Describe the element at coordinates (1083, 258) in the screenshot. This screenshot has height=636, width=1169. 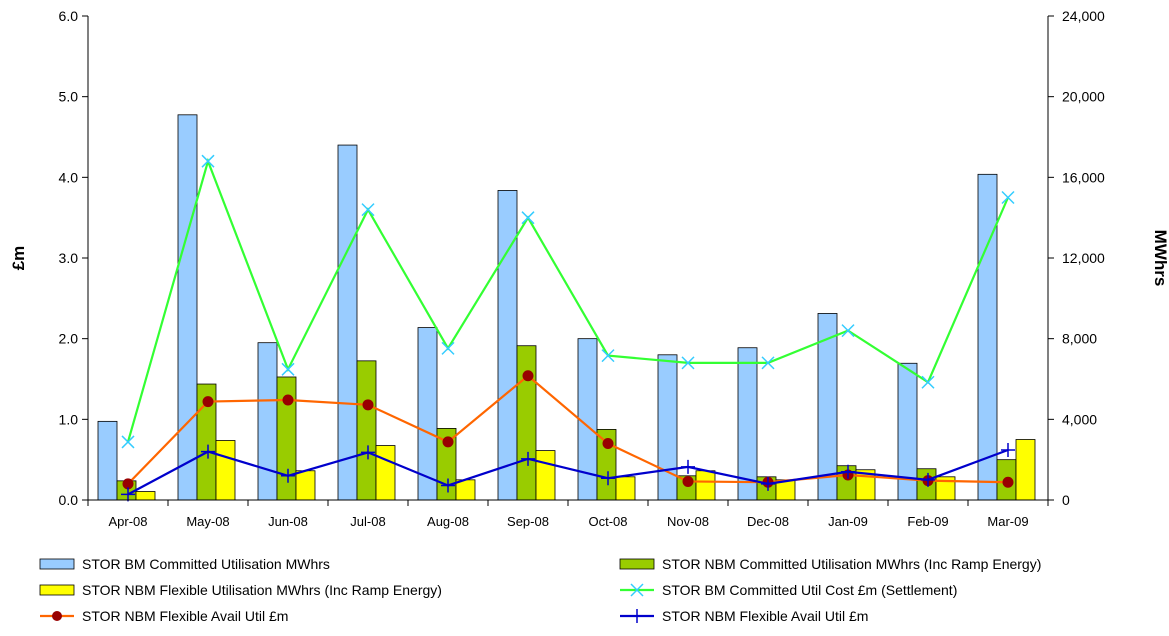
I see `y-right-tick-label: 12,000` at that location.